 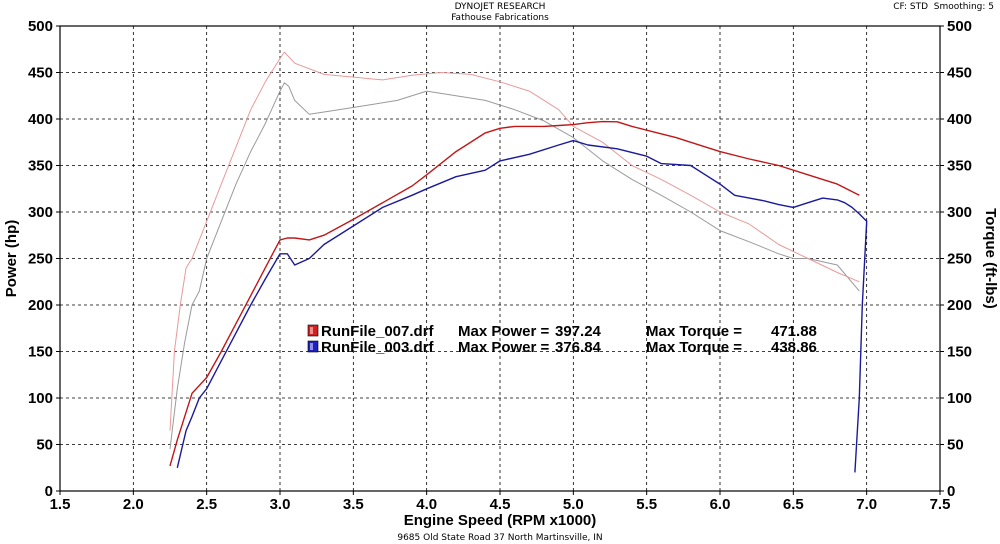 What do you see at coordinates (40, 119) in the screenshot?
I see `y-tick-label: 400` at bounding box center [40, 119].